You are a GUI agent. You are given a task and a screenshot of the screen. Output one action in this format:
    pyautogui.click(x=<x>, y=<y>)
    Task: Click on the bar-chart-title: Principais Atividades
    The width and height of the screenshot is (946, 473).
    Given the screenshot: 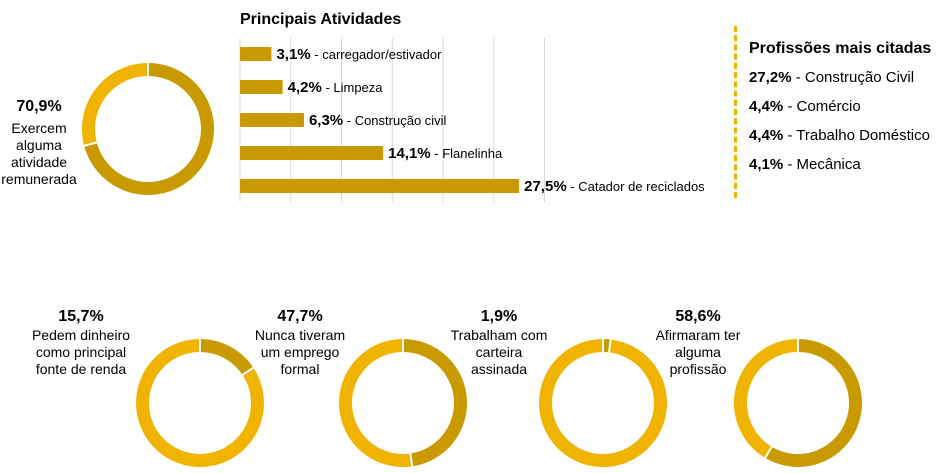 What is the action you would take?
    pyautogui.click(x=321, y=19)
    